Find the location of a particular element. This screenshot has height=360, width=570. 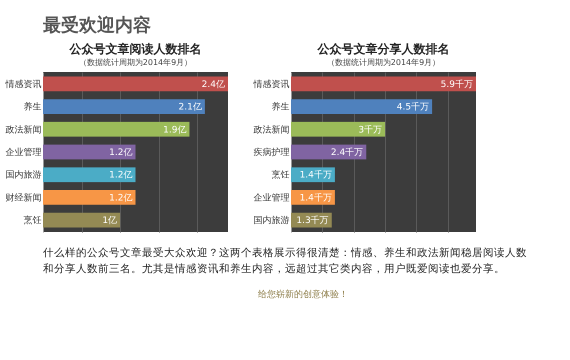

y-tick-label: 财经新闻 is located at coordinates (24, 198).